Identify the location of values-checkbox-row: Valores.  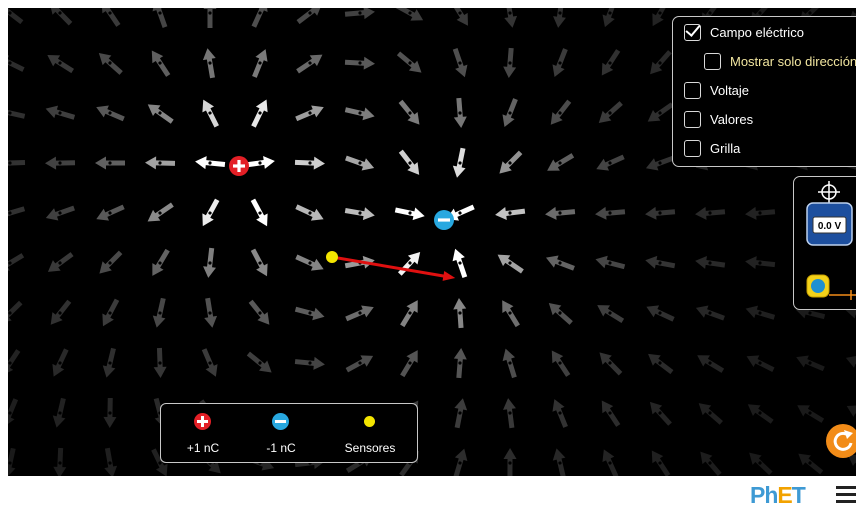
(718, 119).